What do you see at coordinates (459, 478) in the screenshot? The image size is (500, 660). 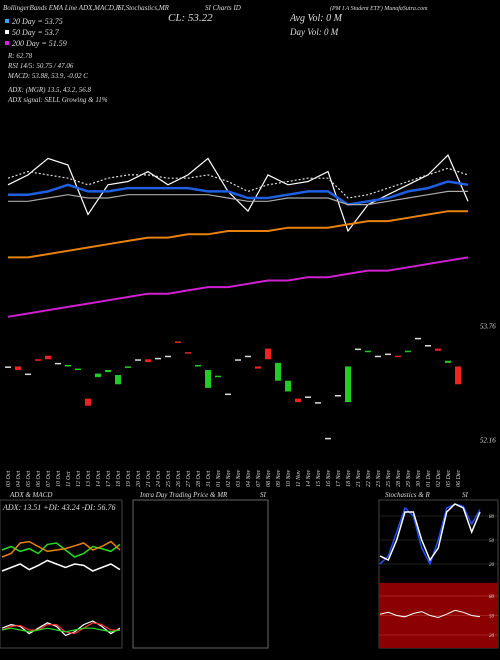 I see `x-tick-label: 06 Dec` at bounding box center [459, 478].